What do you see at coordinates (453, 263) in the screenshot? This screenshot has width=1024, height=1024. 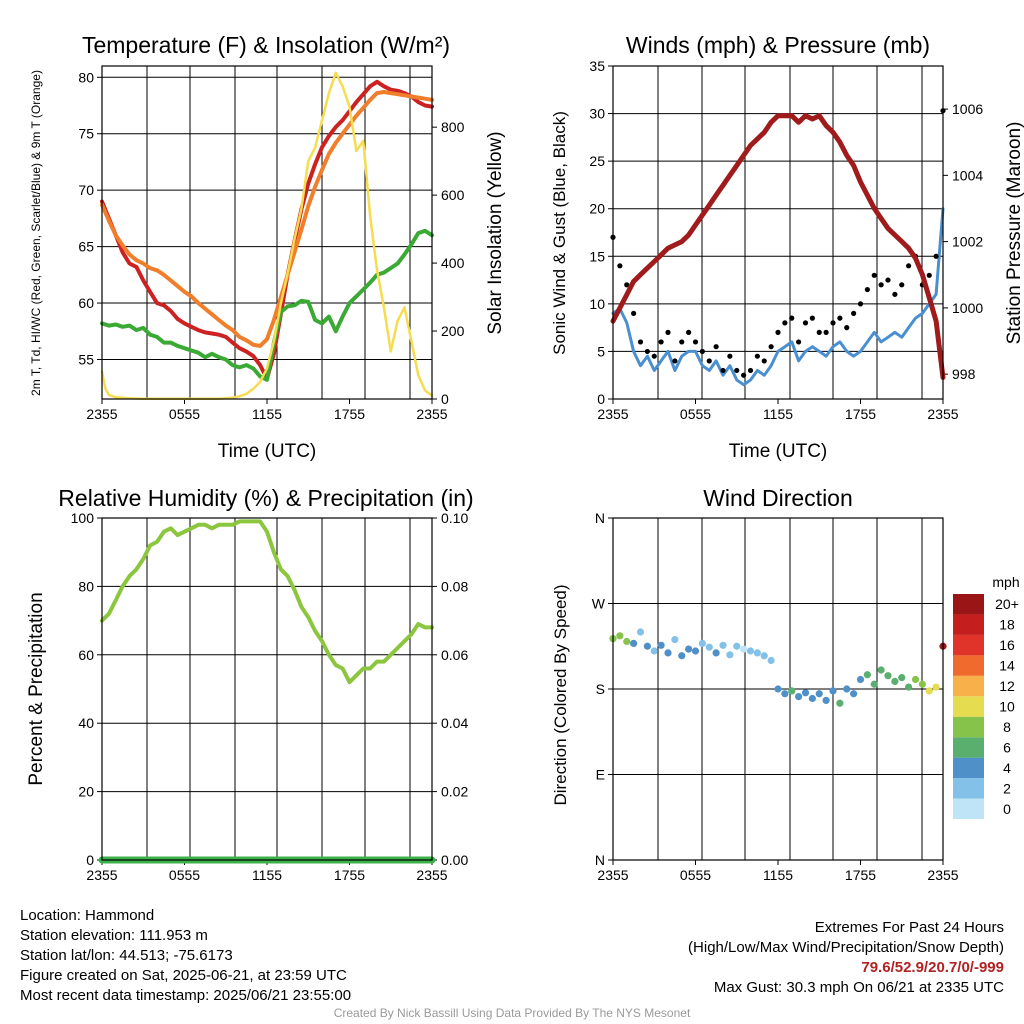 I see `y-right-tick-label: 400` at bounding box center [453, 263].